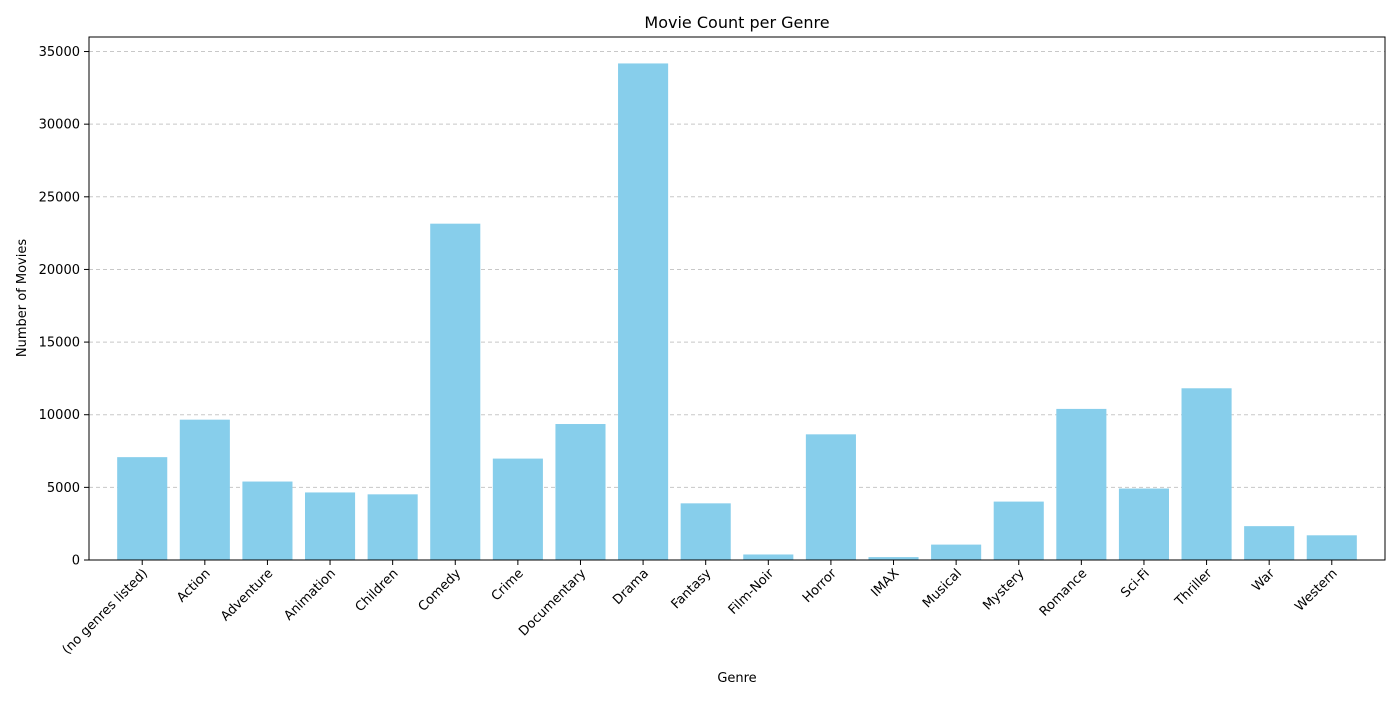 The height and width of the screenshot is (704, 1400). Describe the element at coordinates (267, 520) in the screenshot. I see `bar-adventure` at that location.